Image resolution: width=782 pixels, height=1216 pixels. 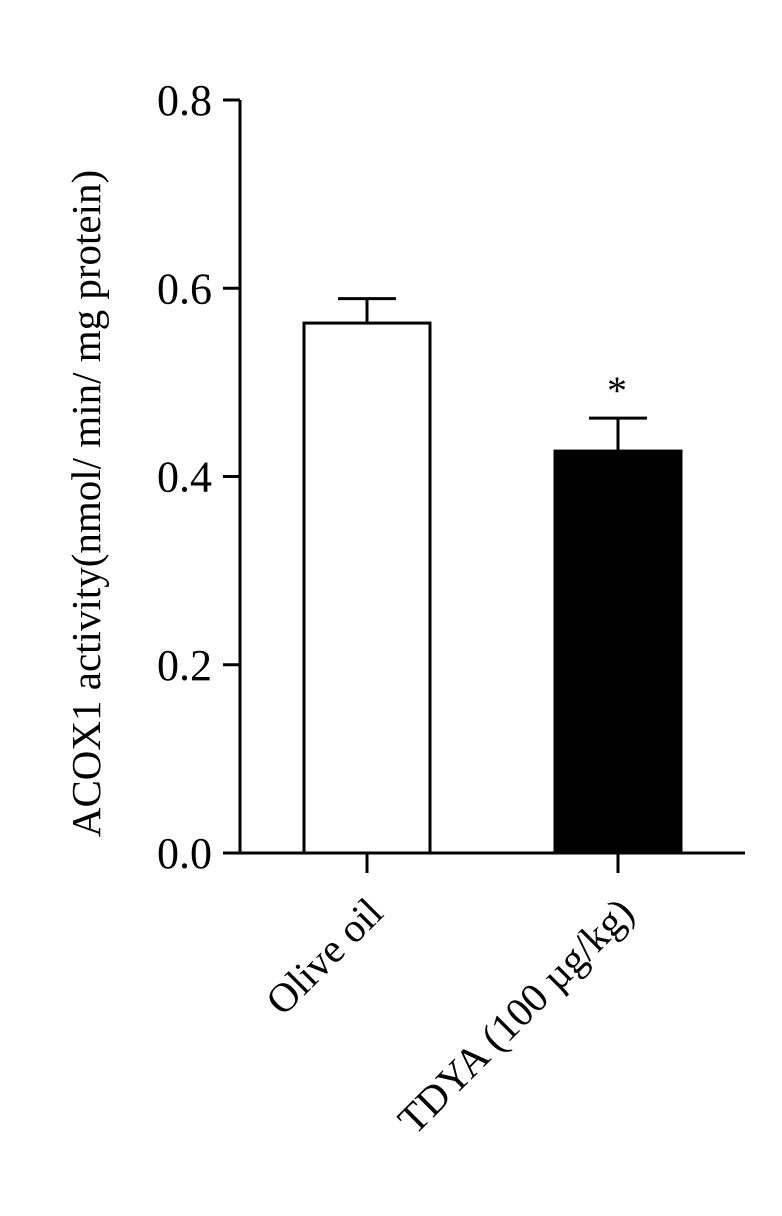 What do you see at coordinates (184, 477) in the screenshot?
I see `y-tick-label: 0.4` at bounding box center [184, 477].